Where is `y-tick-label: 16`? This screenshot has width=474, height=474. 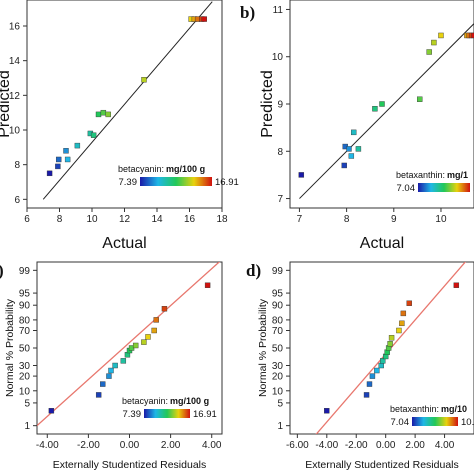 y-tick-label: 16 is located at coordinates (15, 27).